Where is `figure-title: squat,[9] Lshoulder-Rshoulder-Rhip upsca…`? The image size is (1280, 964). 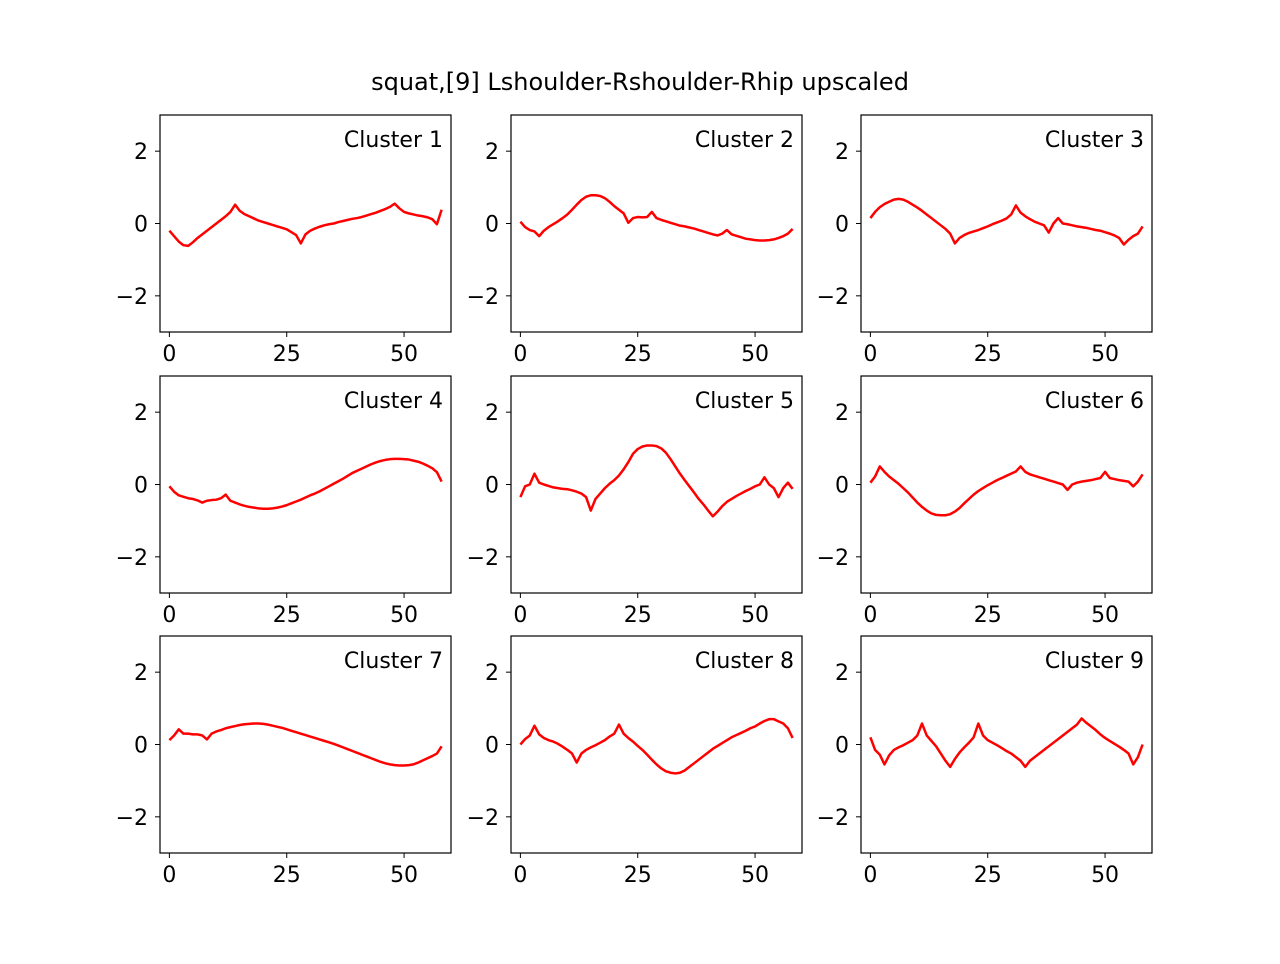
figure-title: squat,[9] Lshoulder-Rshoulder-Rhip upsca… is located at coordinates (640, 82).